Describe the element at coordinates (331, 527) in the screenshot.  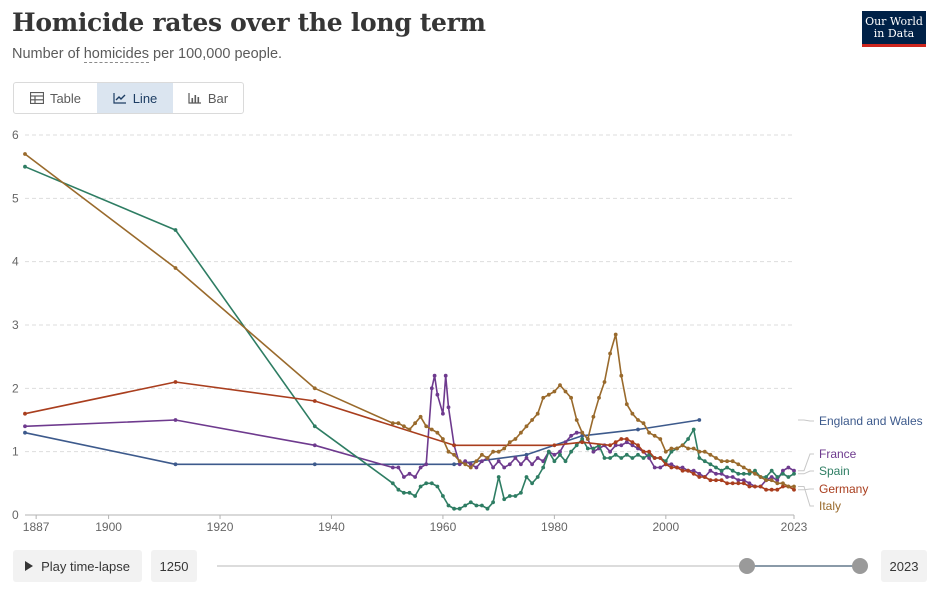
I see `x-tick-label-1940: 1940` at that location.